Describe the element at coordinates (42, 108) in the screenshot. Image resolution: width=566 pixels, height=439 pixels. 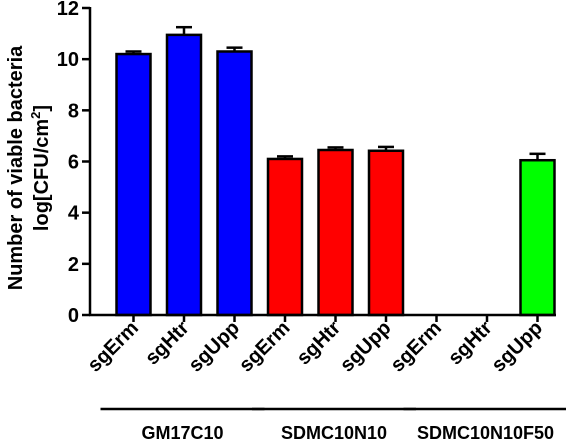
I see `y-axis-label-line2-suffix: ]` at that location.